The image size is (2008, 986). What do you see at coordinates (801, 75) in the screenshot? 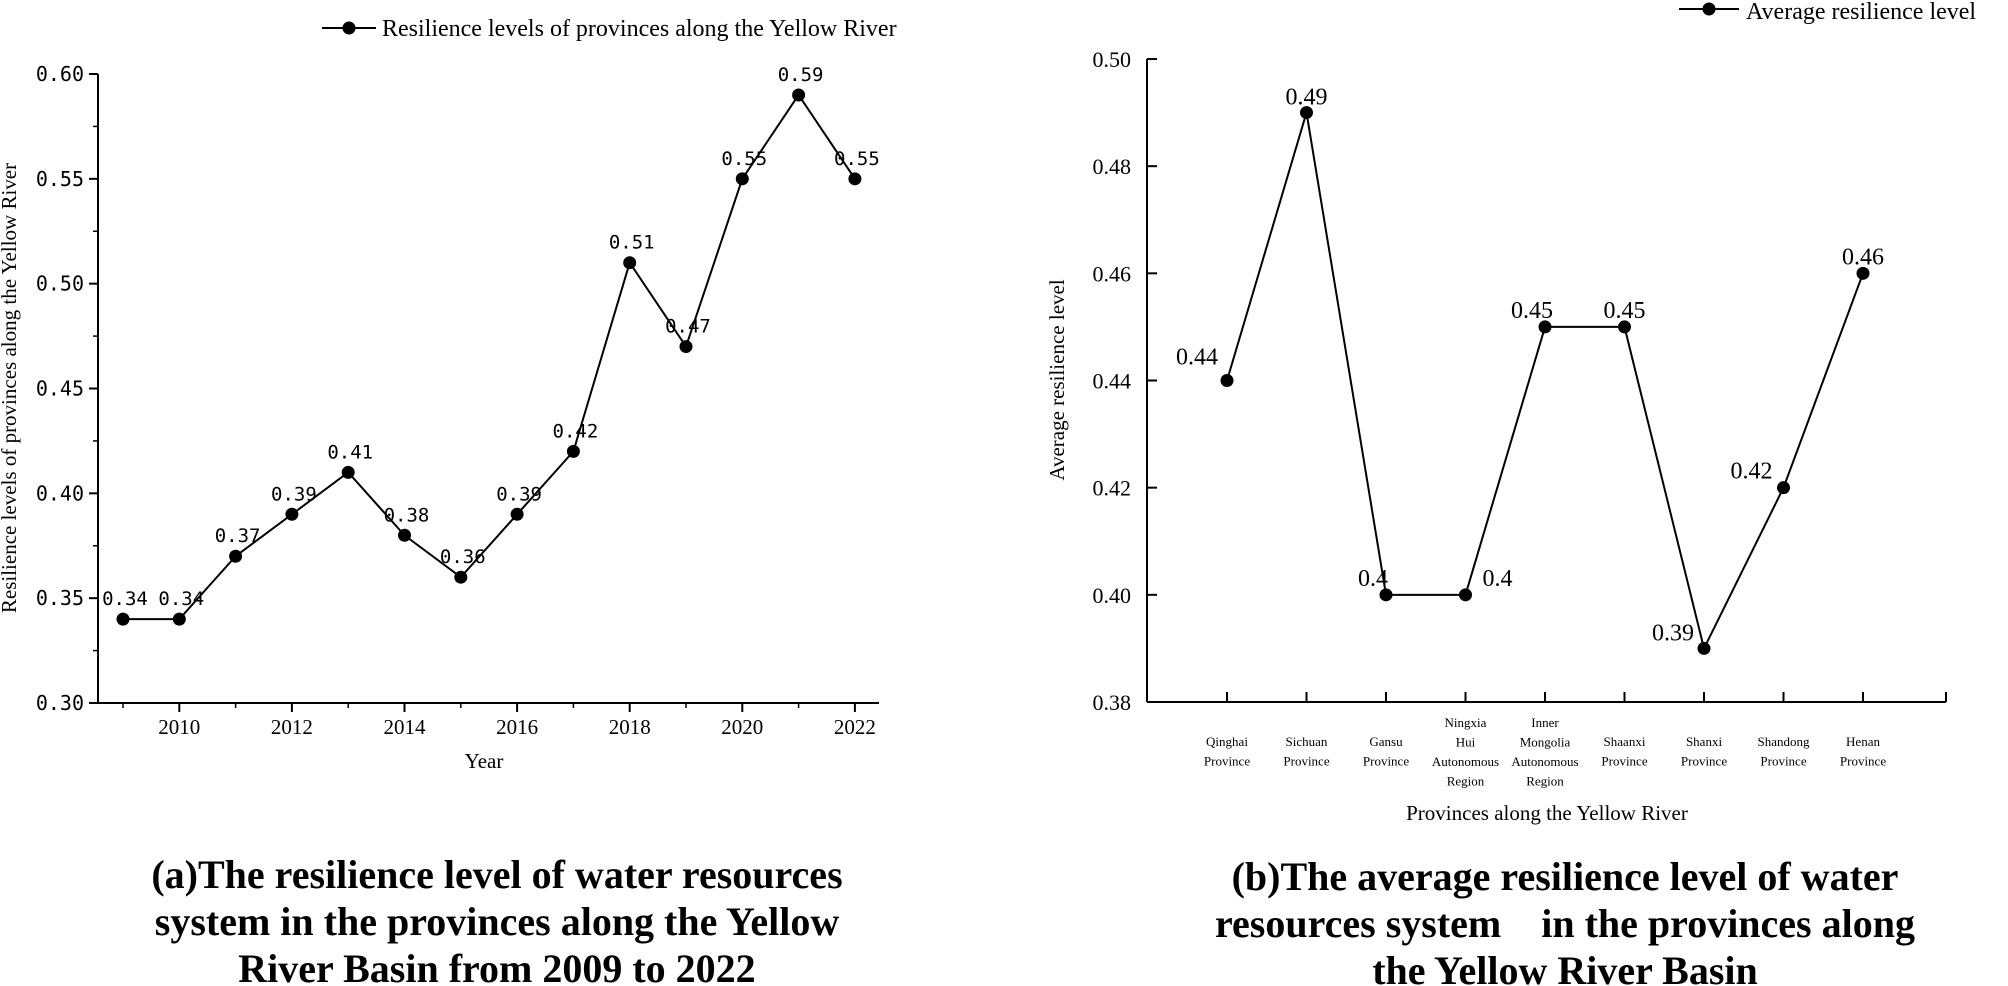
I see `chart-a-data-label: 0.59` at bounding box center [801, 75].